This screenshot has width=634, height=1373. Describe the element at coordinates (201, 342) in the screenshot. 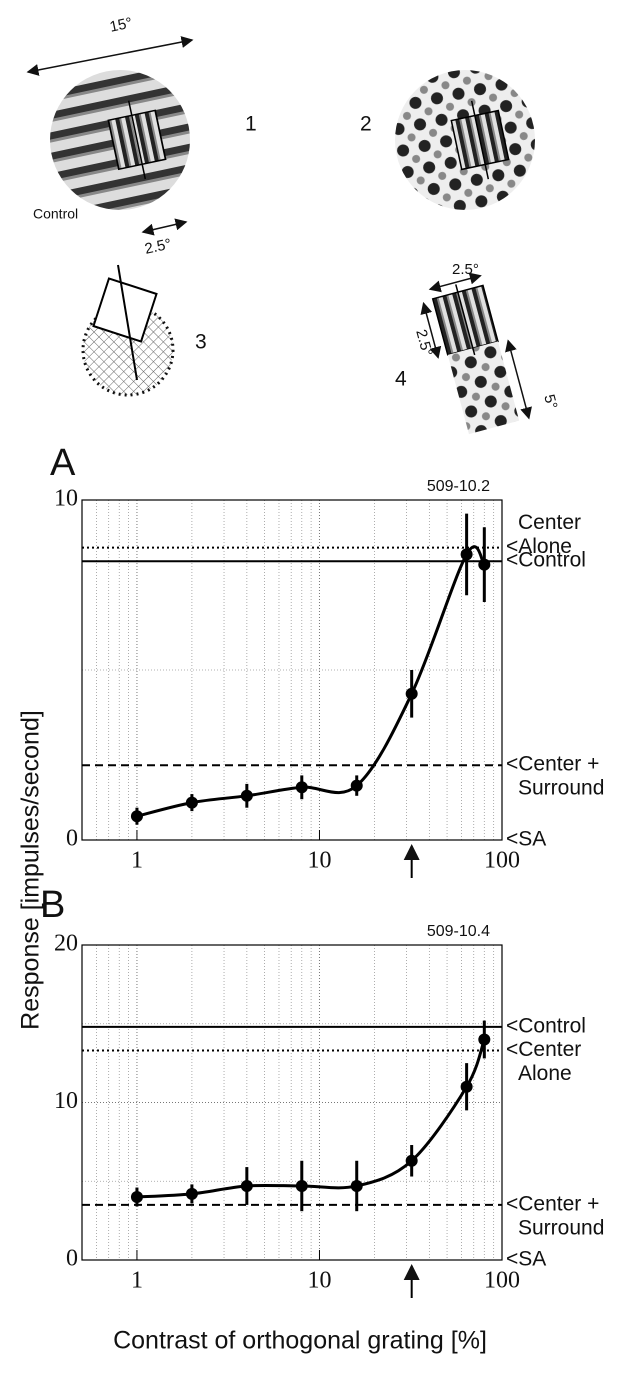

I see `panel-number: 3` at that location.